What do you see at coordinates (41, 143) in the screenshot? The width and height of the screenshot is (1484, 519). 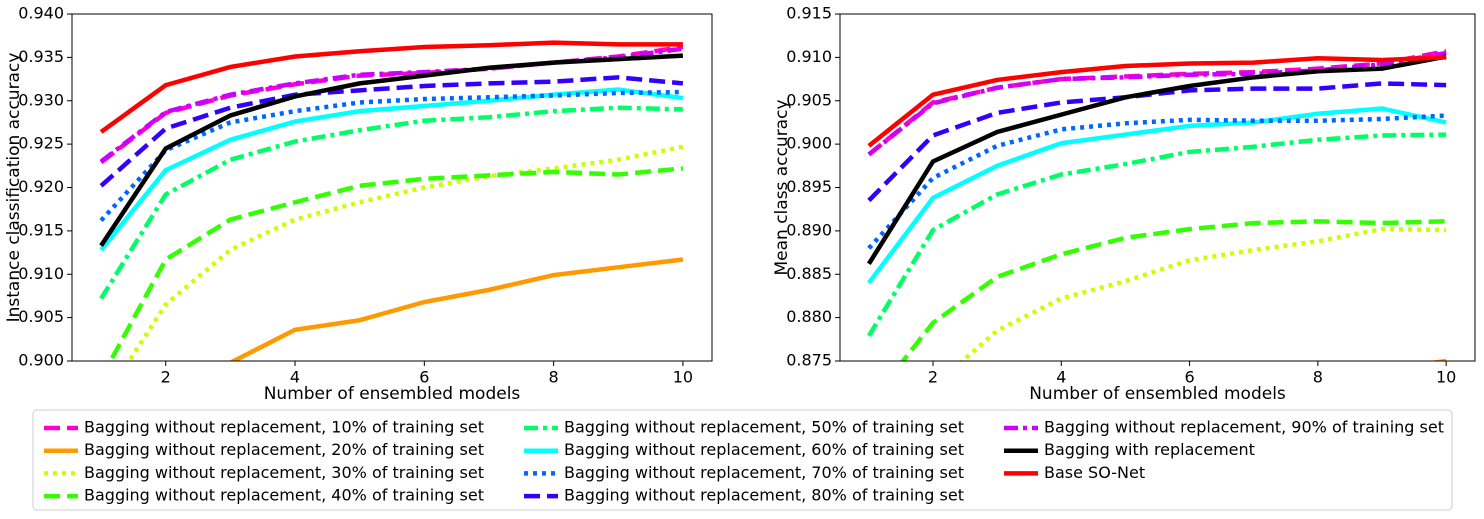 I see `y-tick-label: 0.925` at bounding box center [41, 143].